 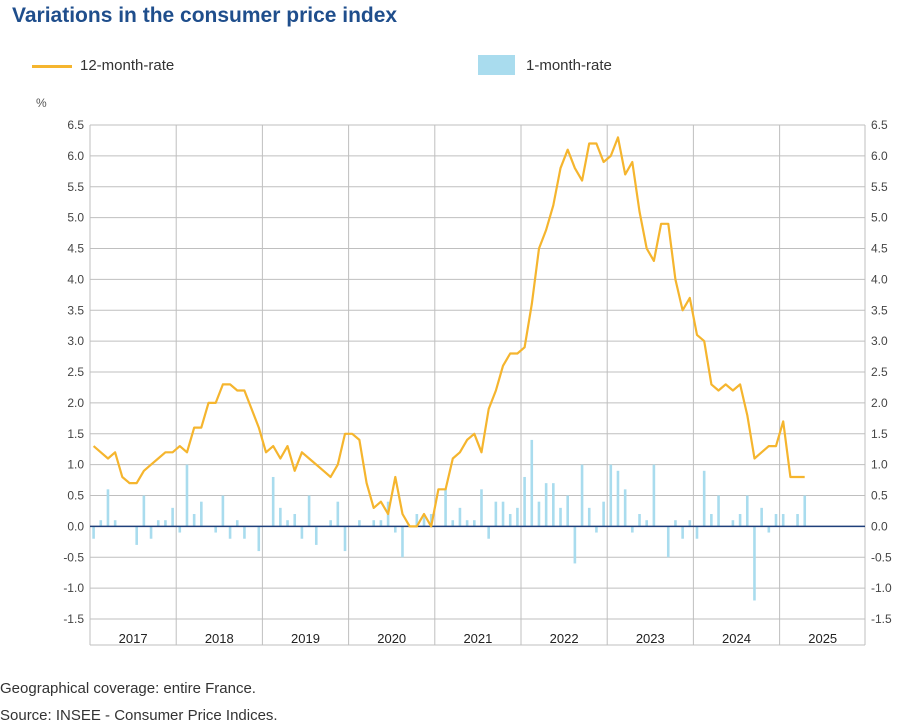 I want to click on x-year-label: 2019, so click(x=305, y=638).